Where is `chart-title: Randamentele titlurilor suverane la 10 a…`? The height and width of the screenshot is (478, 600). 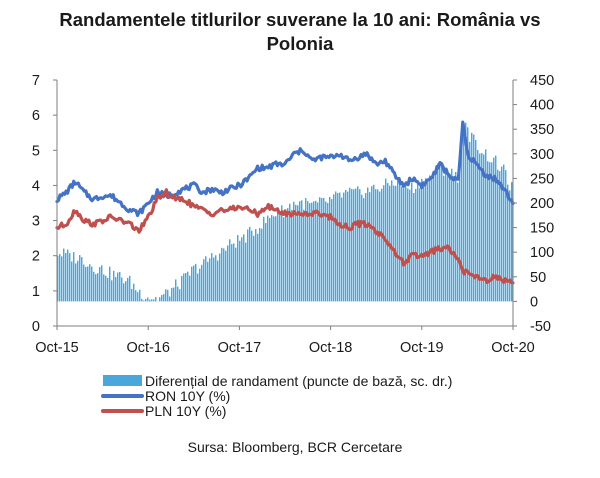 chart-title: Randamentele titlurilor suverane la 10 a… is located at coordinates (300, 32).